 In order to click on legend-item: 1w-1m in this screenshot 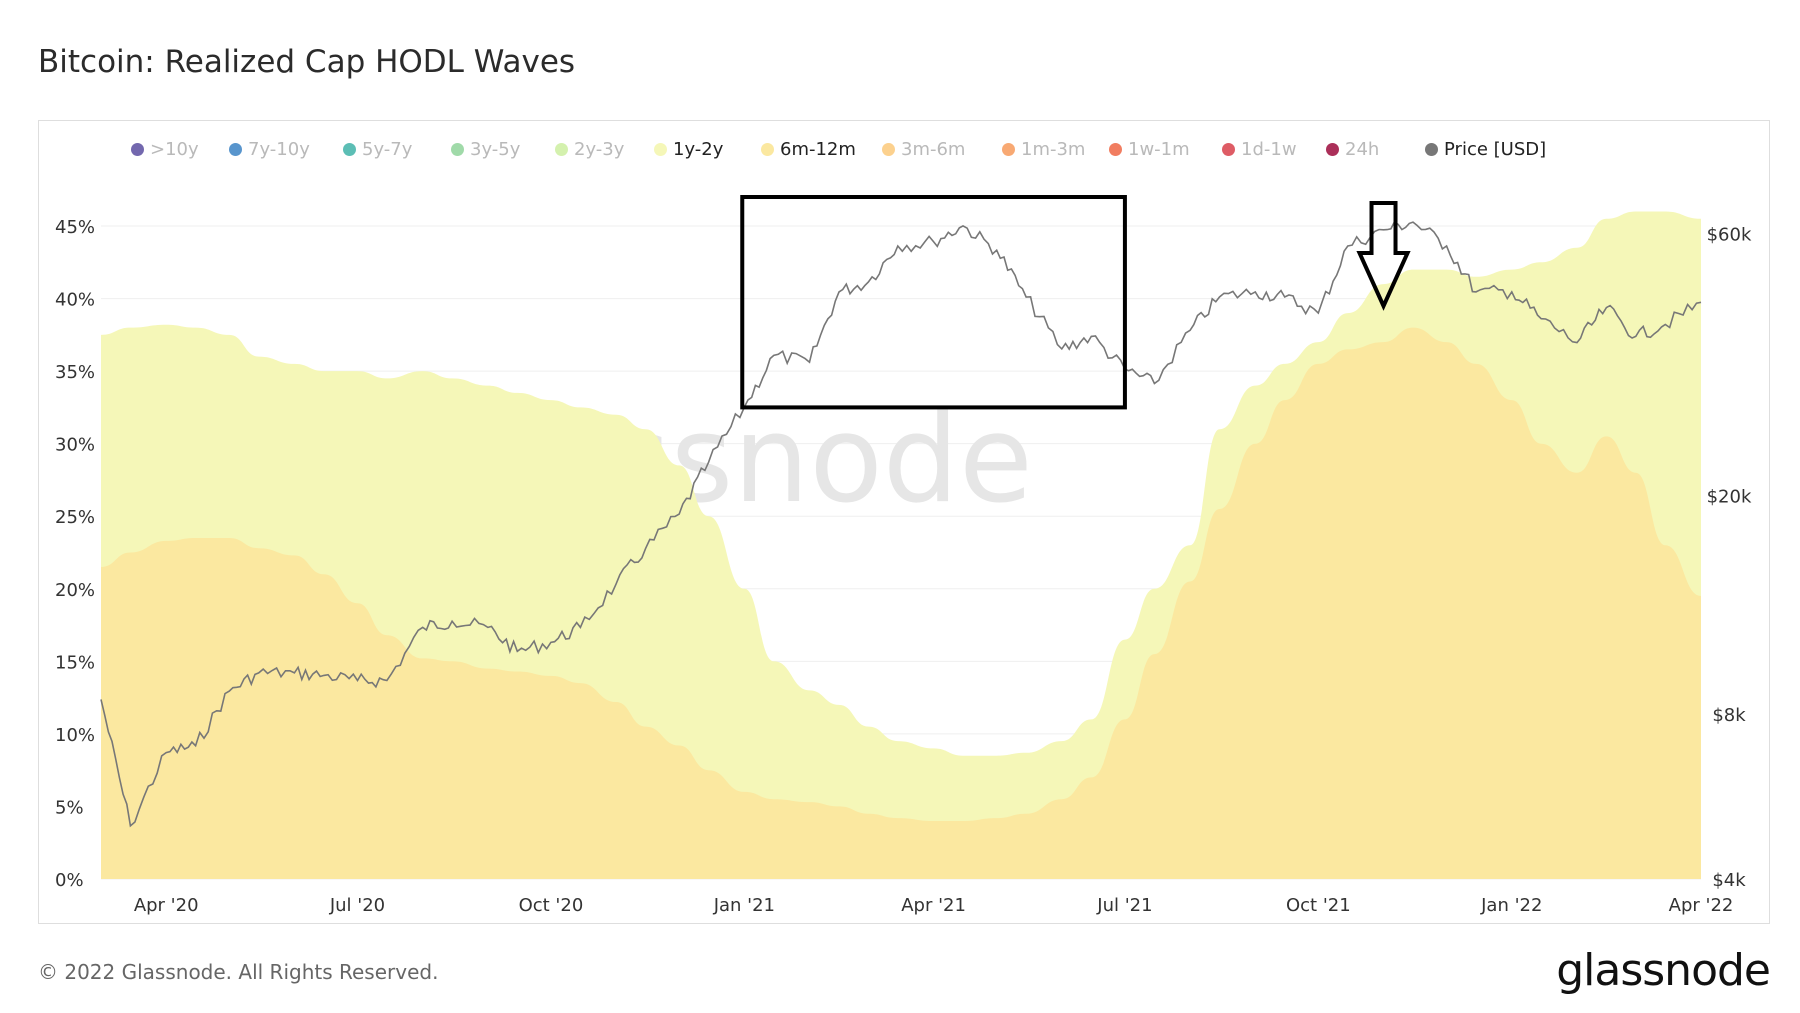, I will do `click(1149, 149)`.